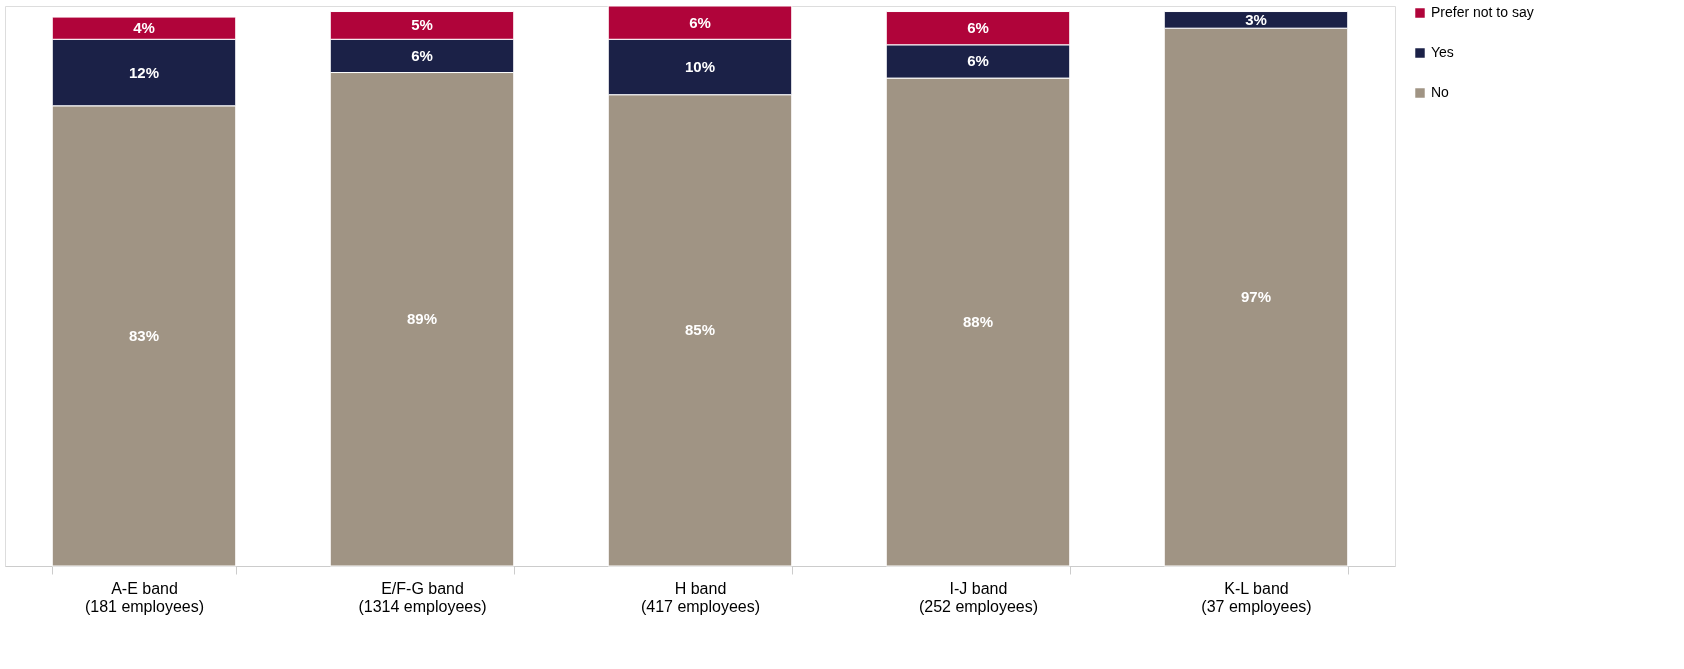 The height and width of the screenshot is (669, 1684). I want to click on x-tick-label: K-L band (37 employees), so click(1256, 597).